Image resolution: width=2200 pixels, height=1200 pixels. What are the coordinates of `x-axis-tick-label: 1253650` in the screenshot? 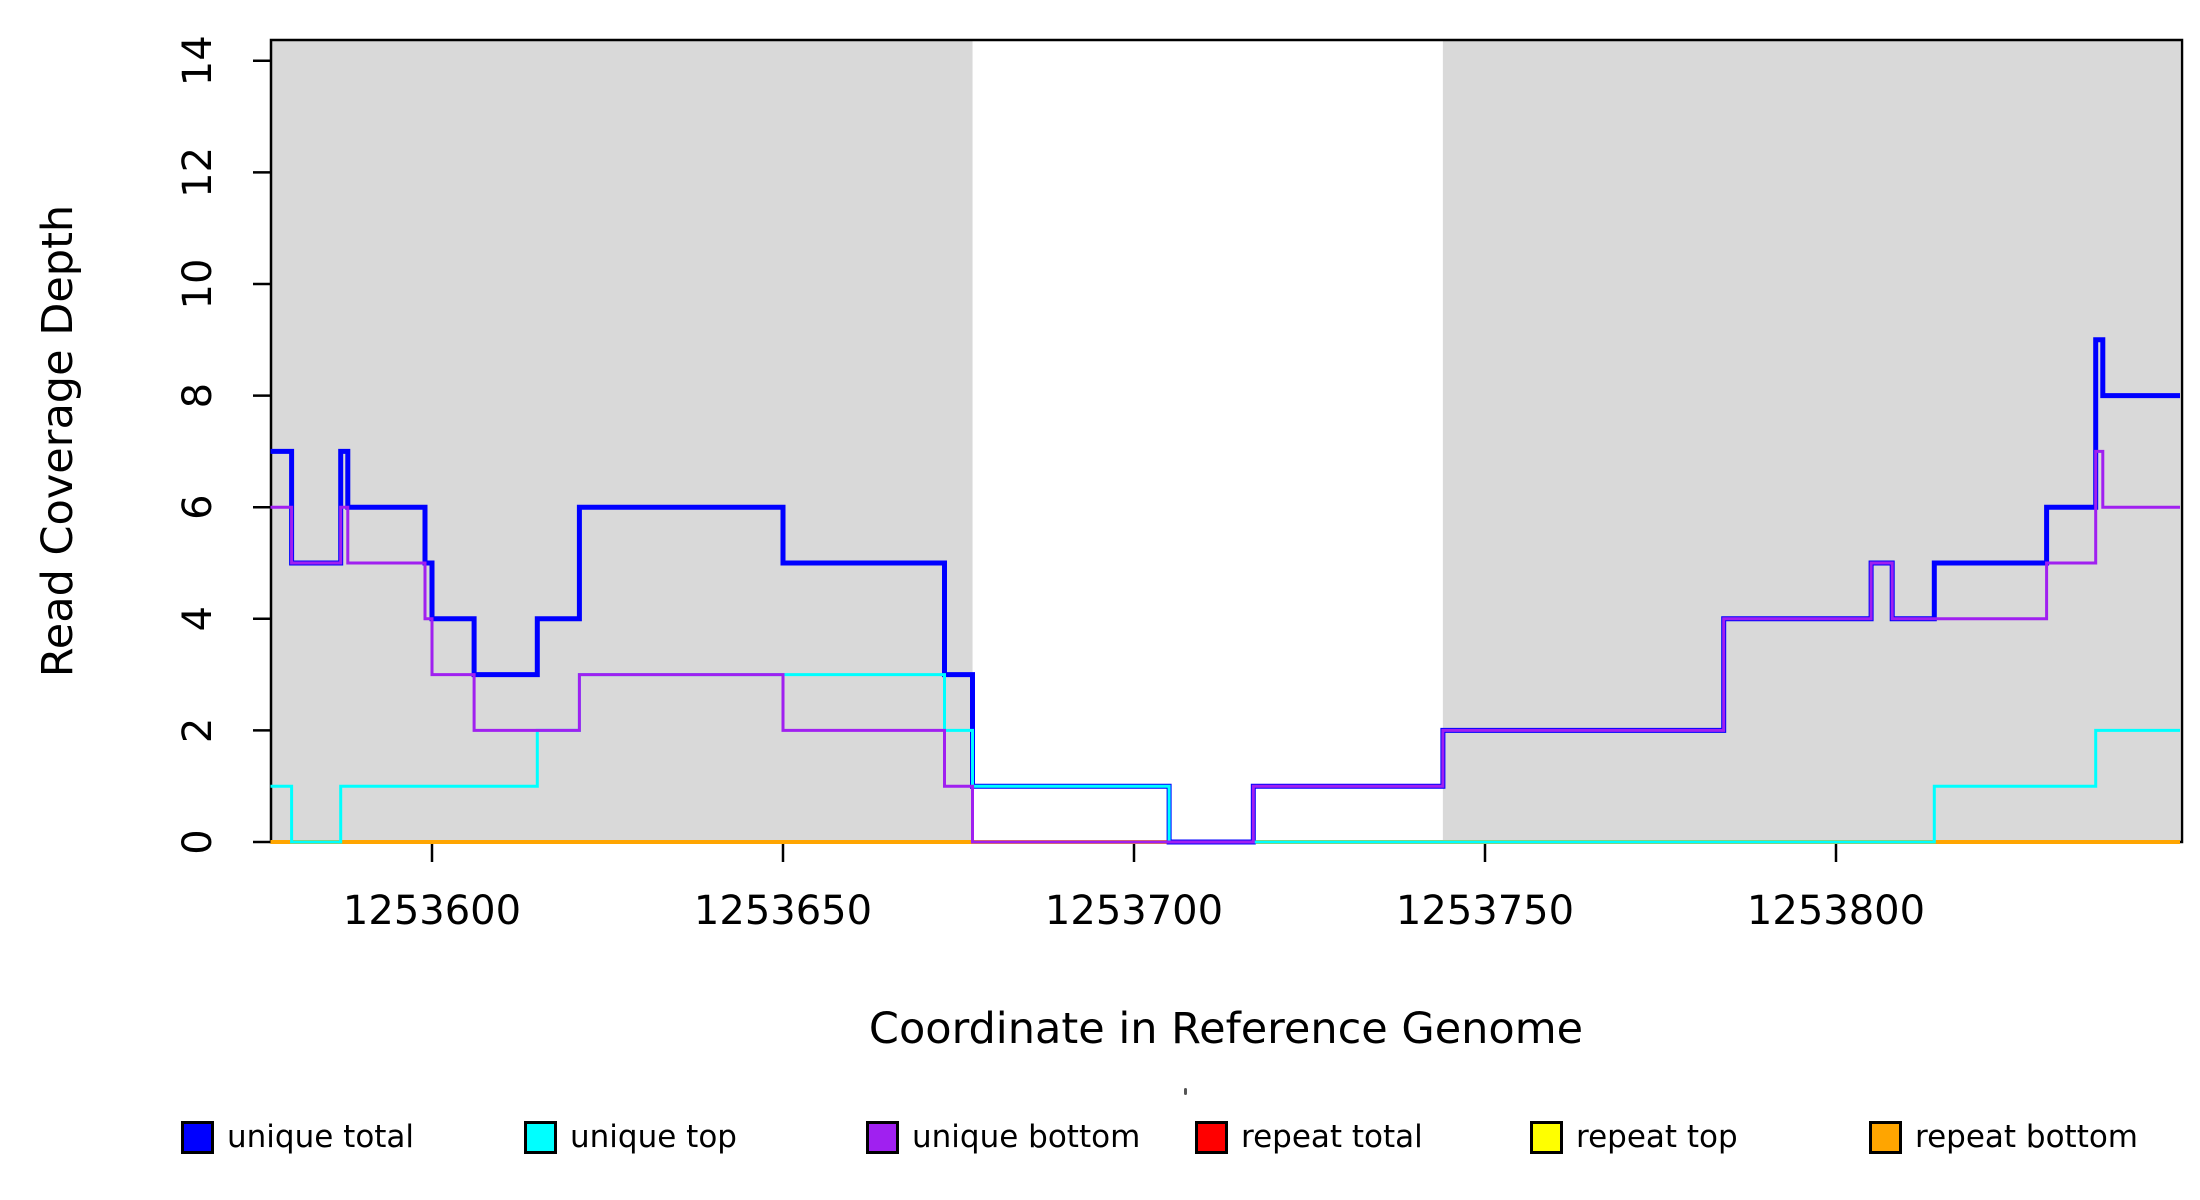 It's located at (783, 911).